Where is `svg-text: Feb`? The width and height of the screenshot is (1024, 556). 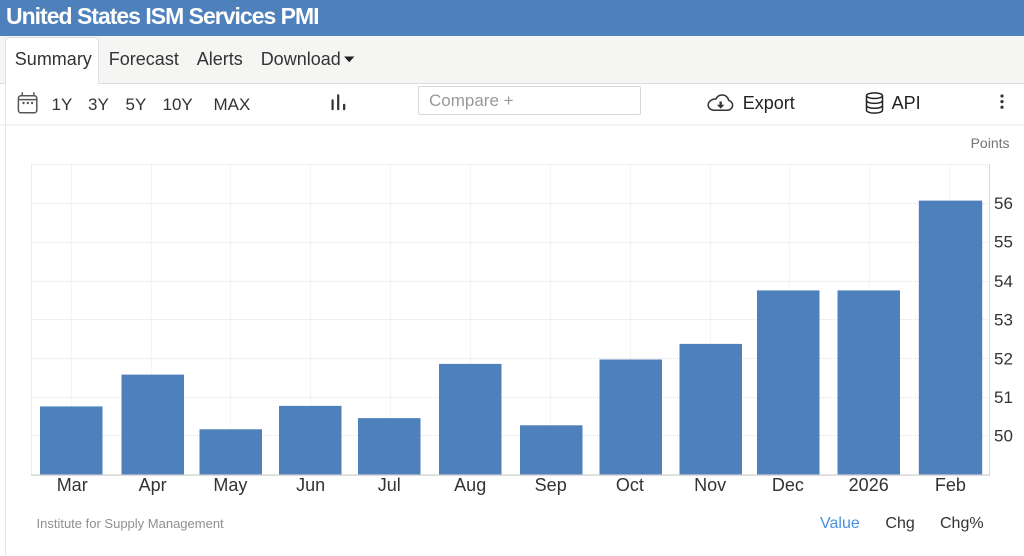 svg-text: Feb is located at coordinates (950, 485).